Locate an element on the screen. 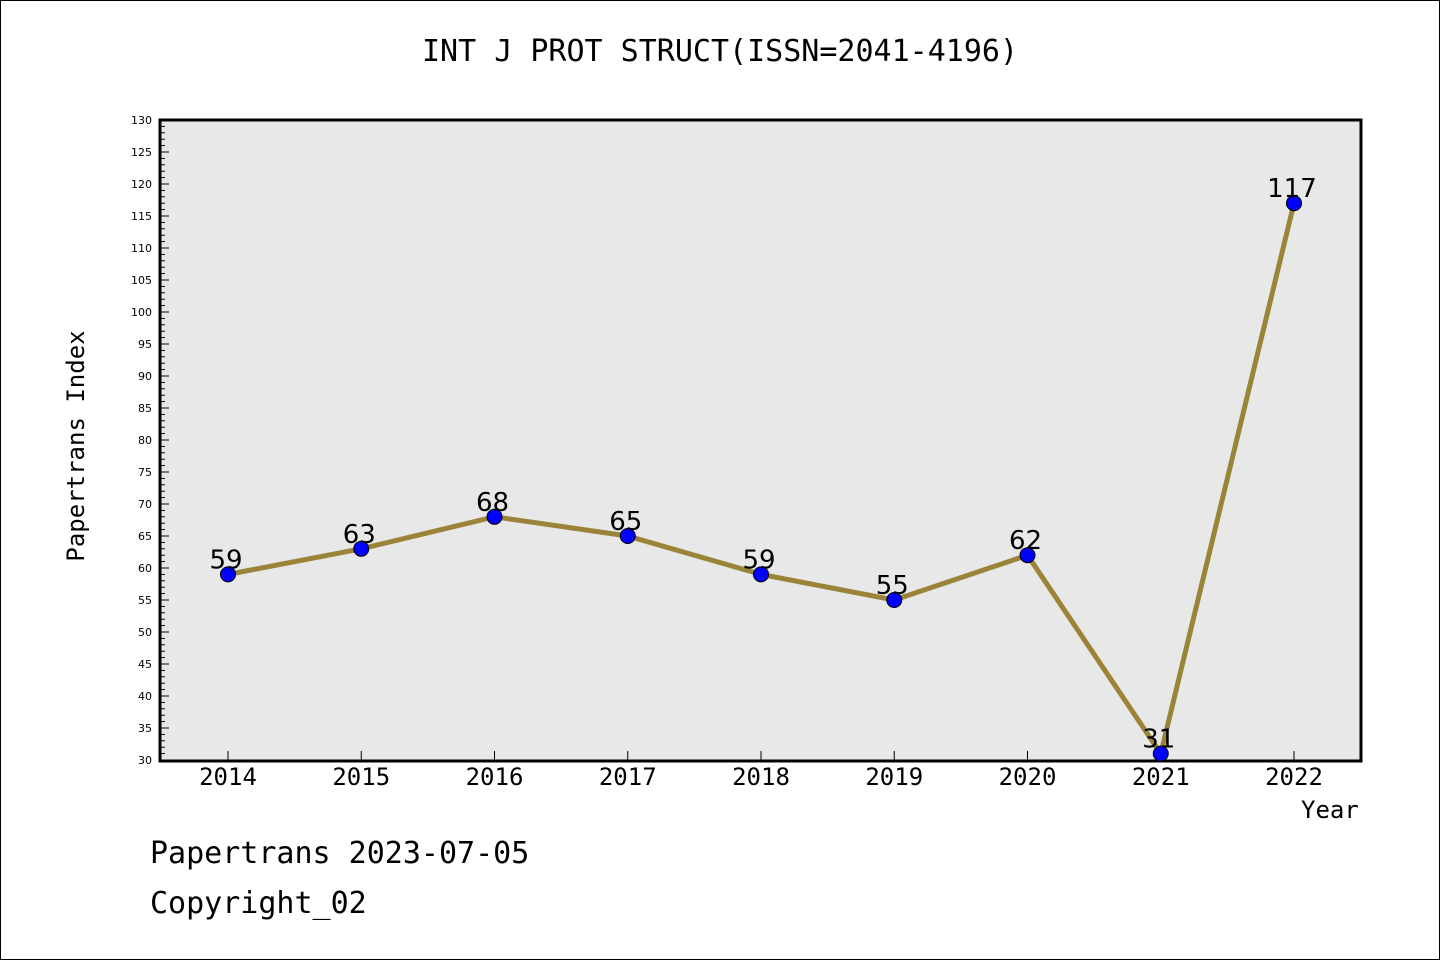 The height and width of the screenshot is (960, 1440). y-tick-label: 50 is located at coordinates (145, 632).